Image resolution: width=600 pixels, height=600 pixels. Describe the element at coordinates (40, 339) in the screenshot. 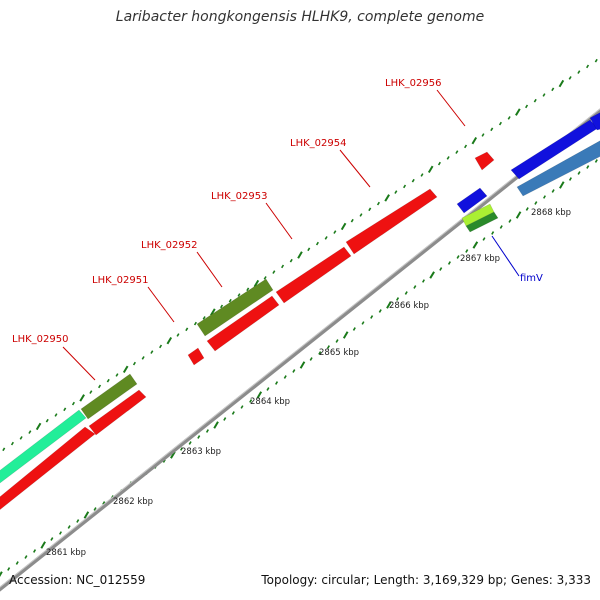

I see `gene-label-lhk-02950: LHK_02950` at that location.